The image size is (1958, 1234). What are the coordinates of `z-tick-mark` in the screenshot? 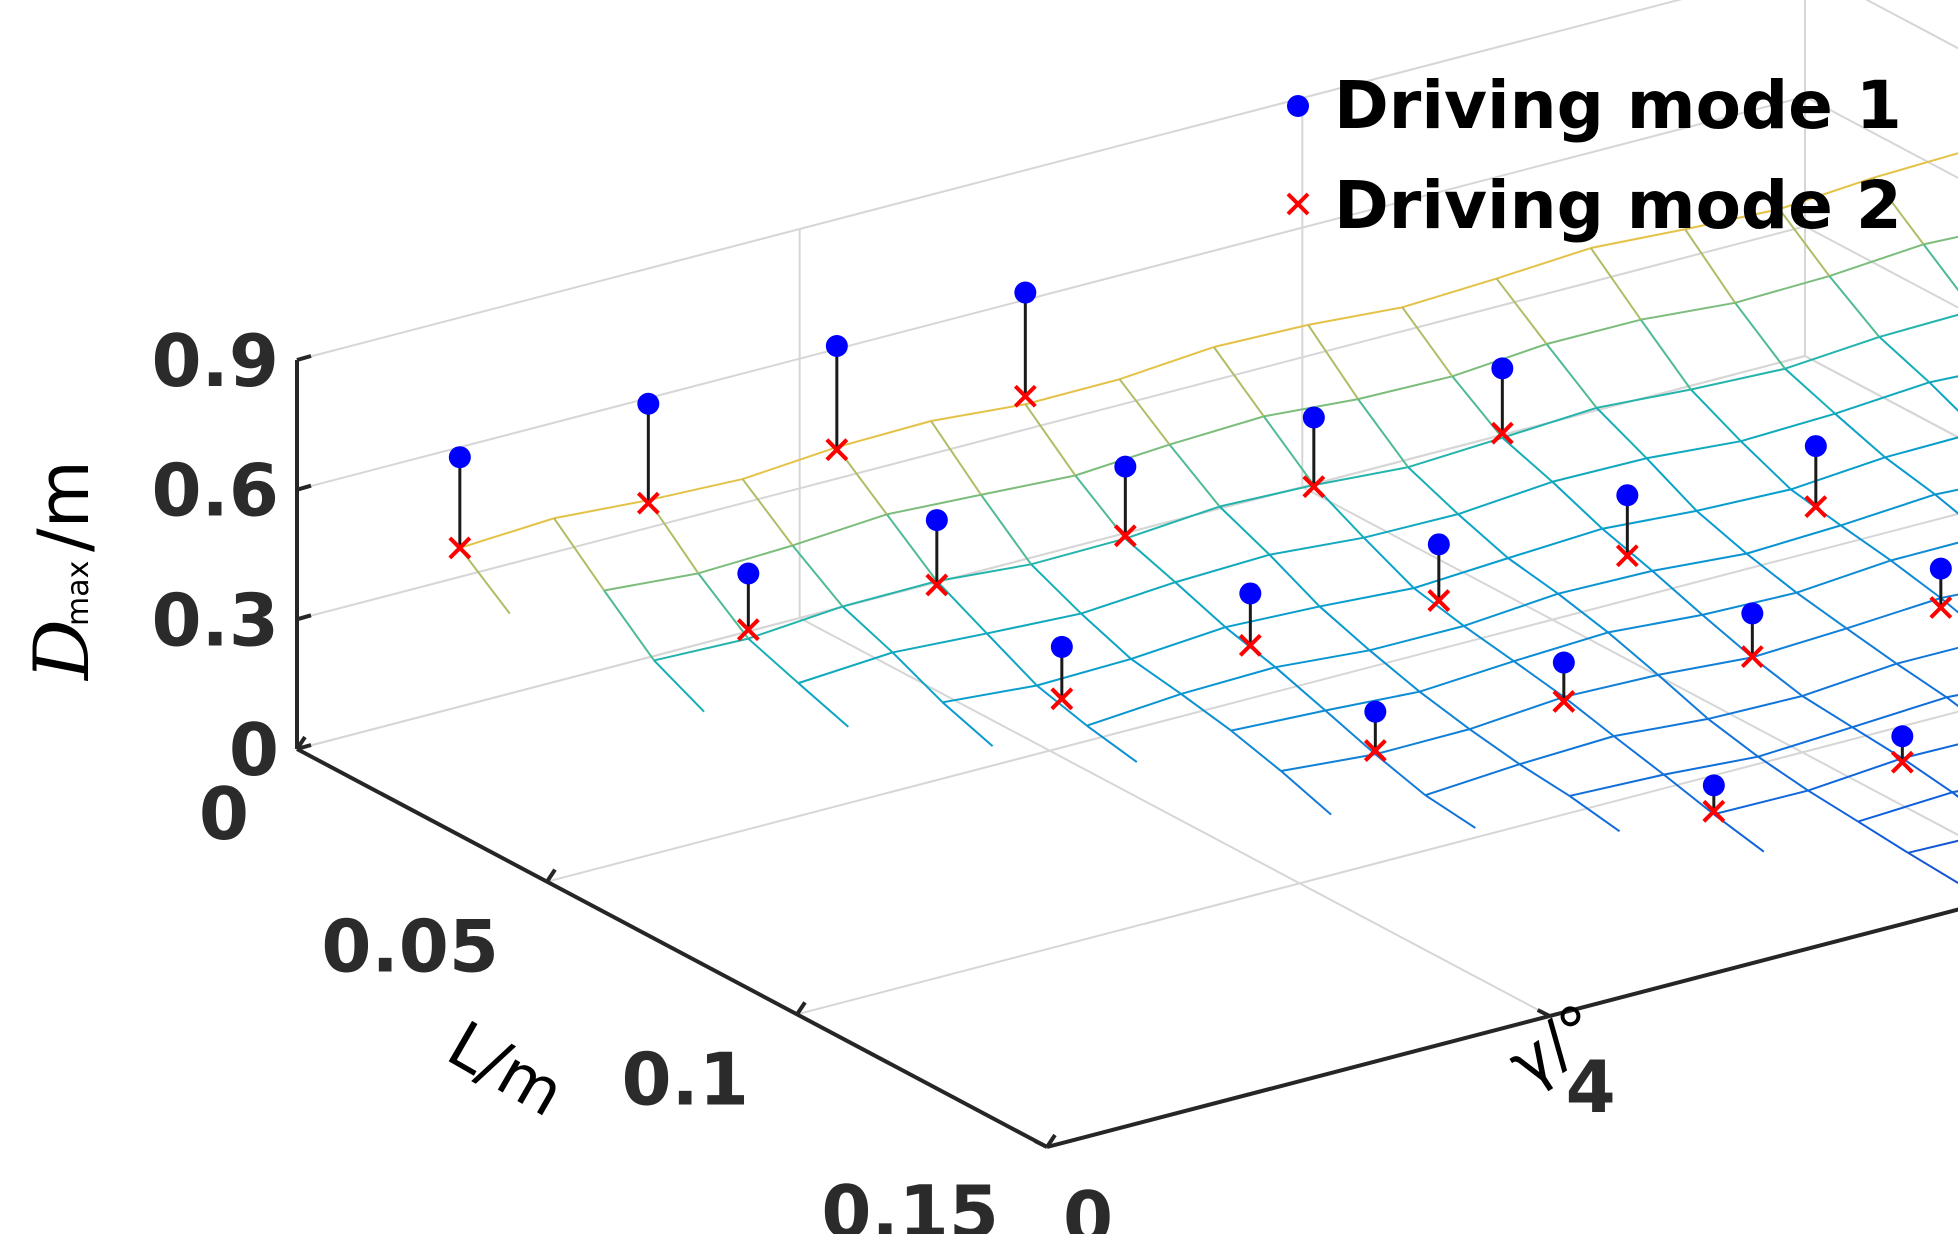 It's located at (304, 487).